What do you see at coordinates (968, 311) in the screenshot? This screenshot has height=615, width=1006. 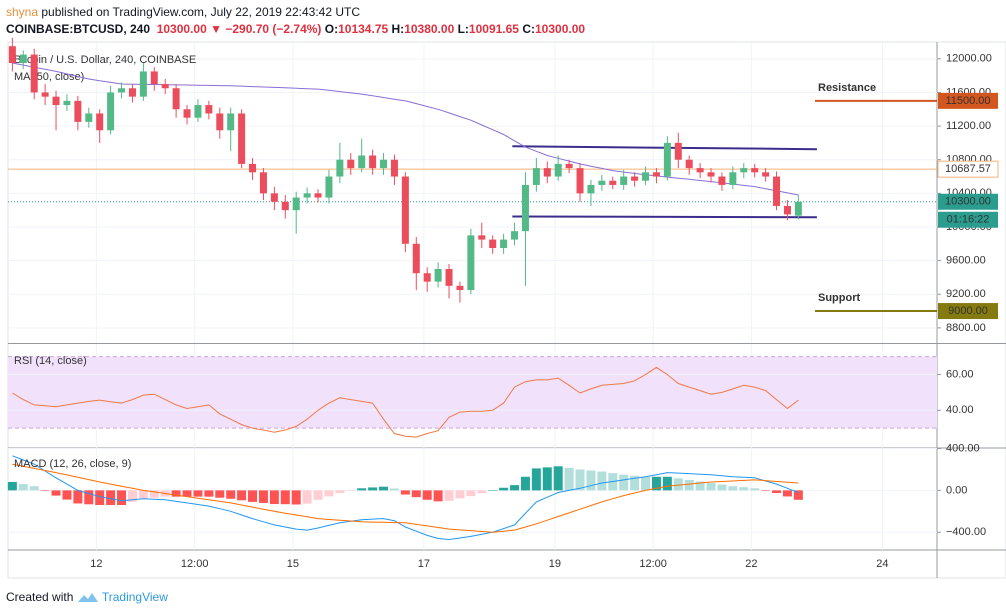 I see `price-badge` at bounding box center [968, 311].